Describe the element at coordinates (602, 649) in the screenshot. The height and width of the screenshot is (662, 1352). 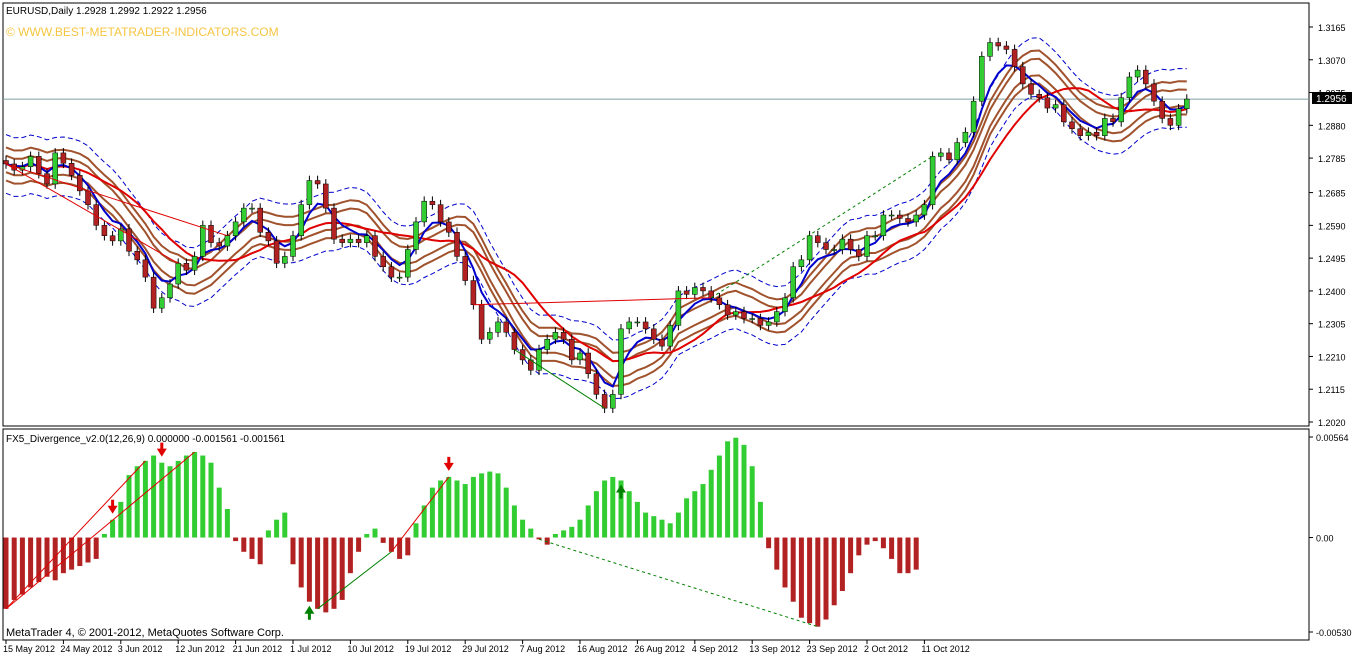
I see `date-tick-label: 16 Aug 2012` at that location.